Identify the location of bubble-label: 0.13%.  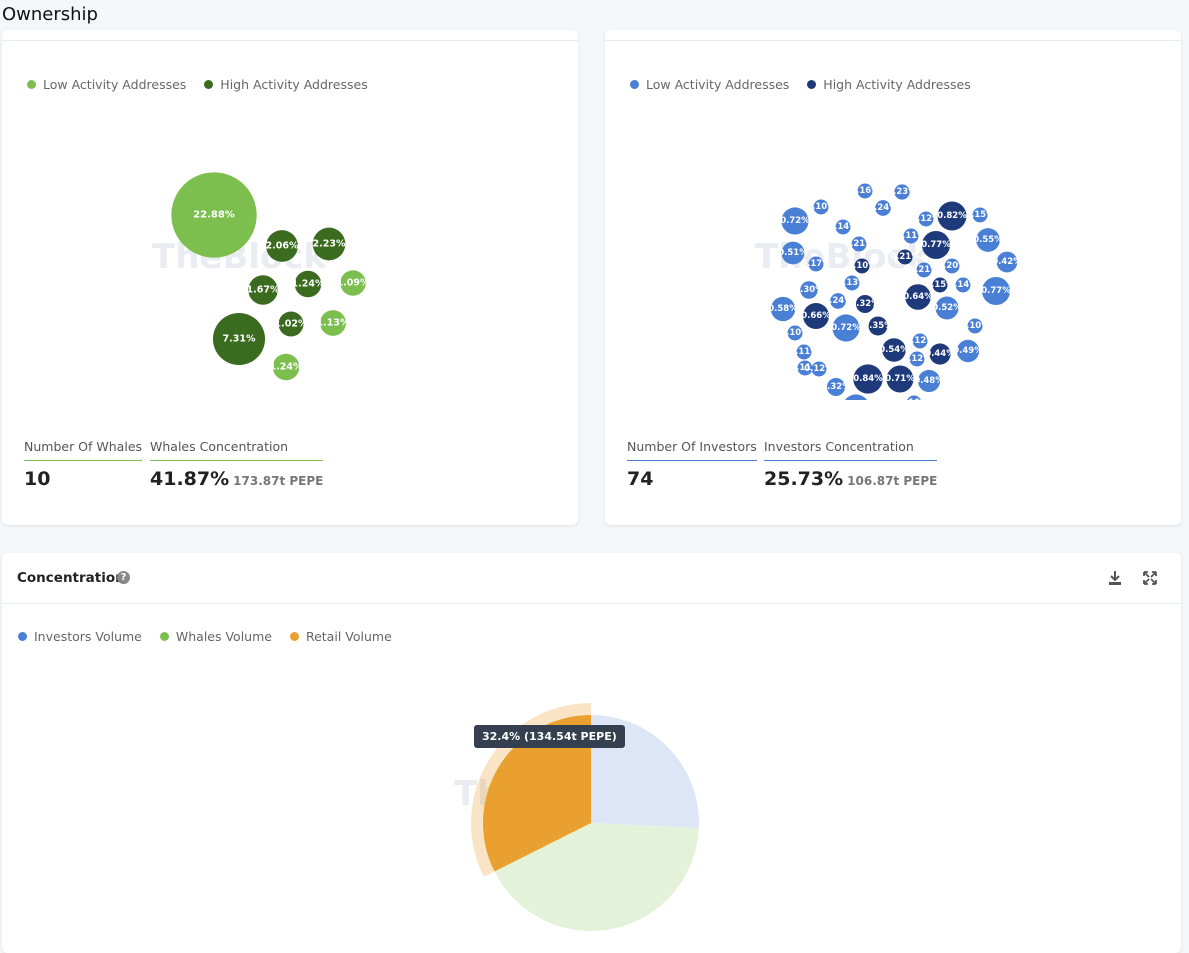
(852, 283).